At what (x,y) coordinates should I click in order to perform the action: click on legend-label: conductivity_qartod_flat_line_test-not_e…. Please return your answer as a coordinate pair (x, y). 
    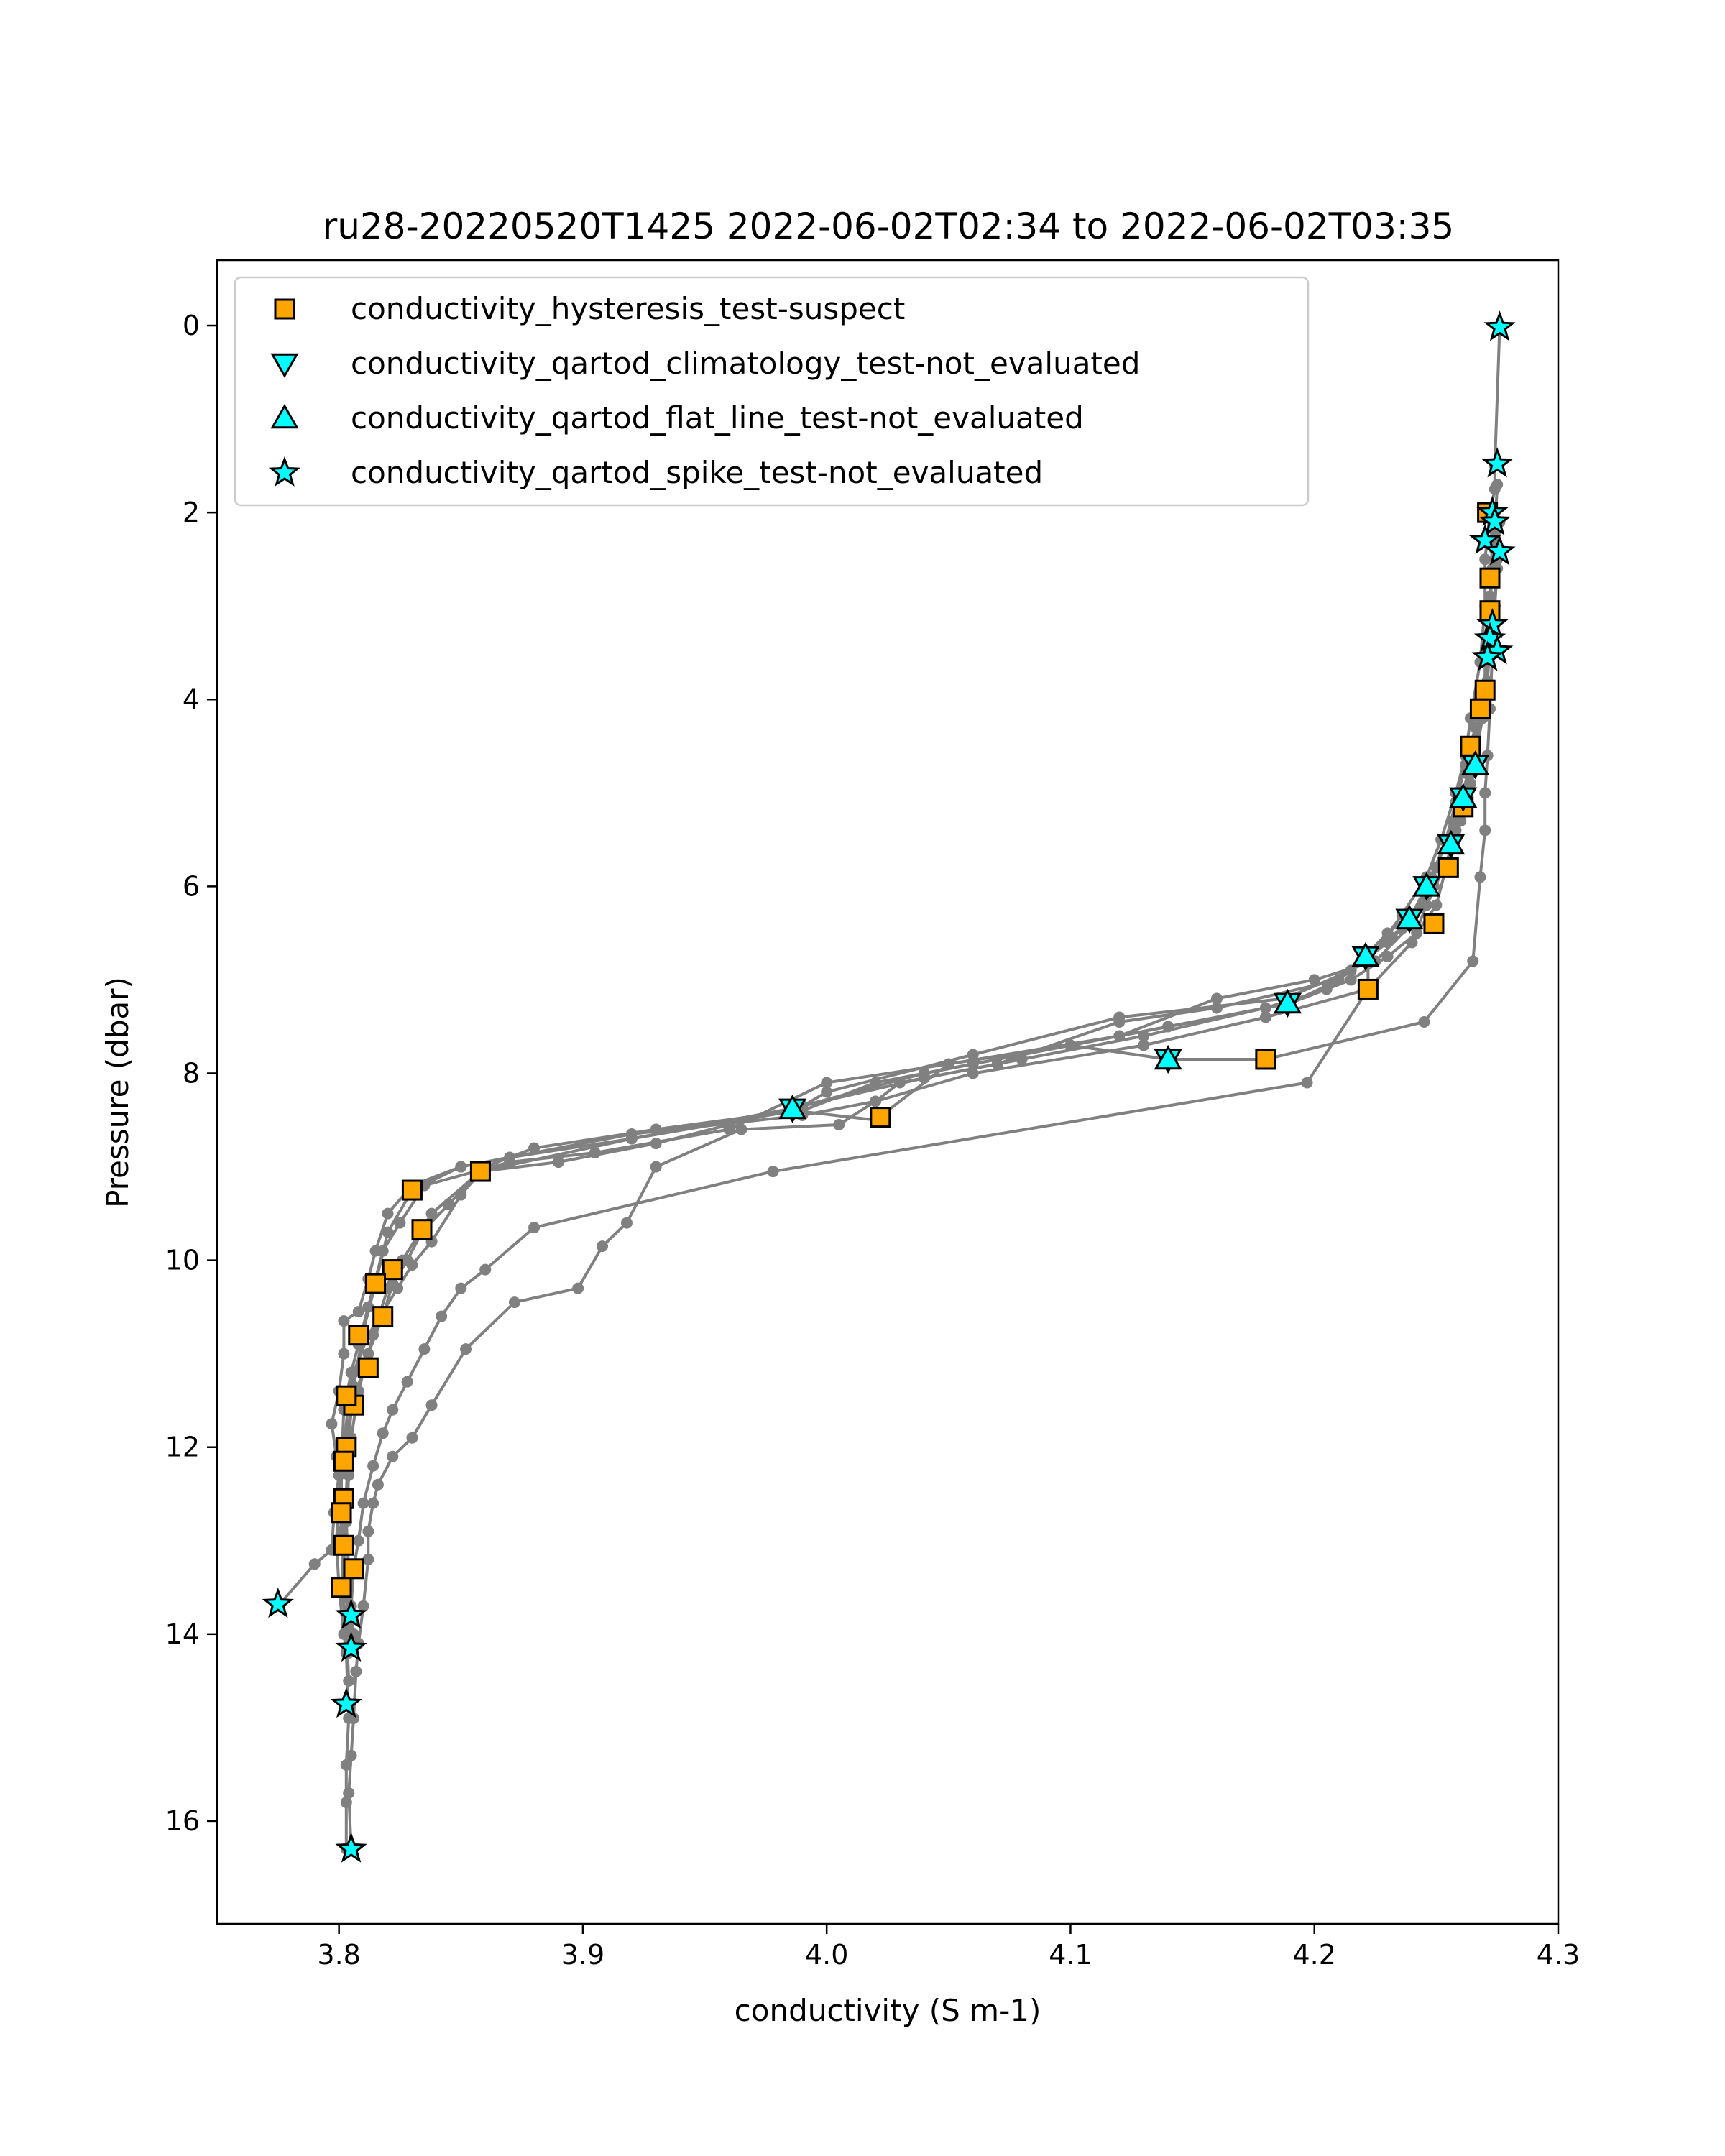
    Looking at the image, I should click on (717, 418).